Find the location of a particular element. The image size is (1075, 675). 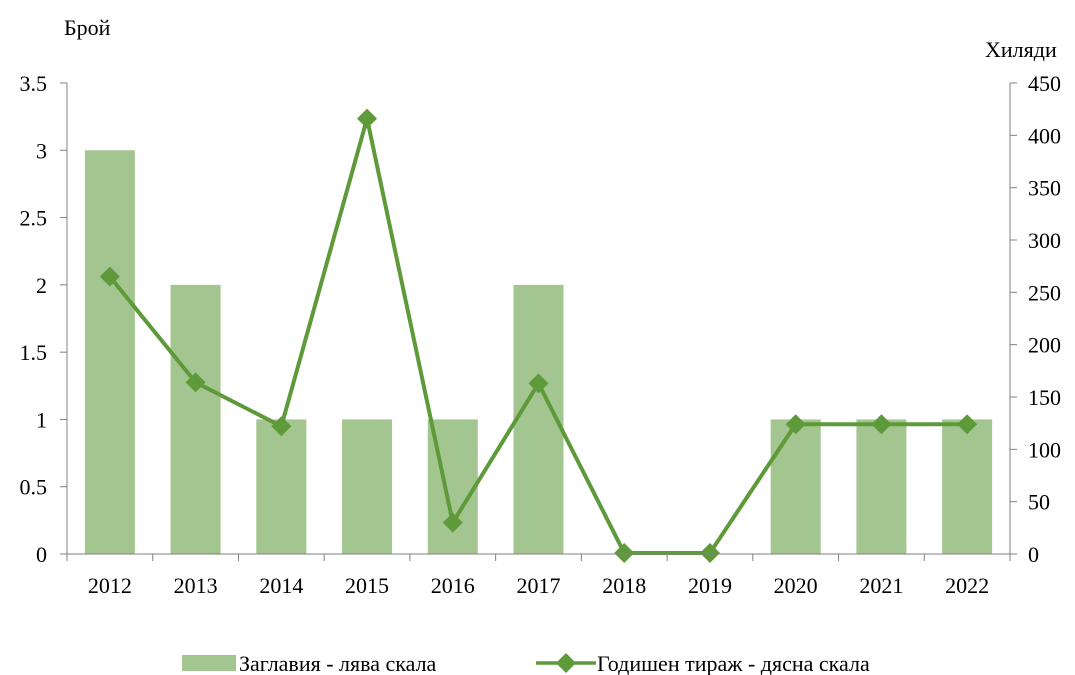

point-2015 is located at coordinates (367, 118).